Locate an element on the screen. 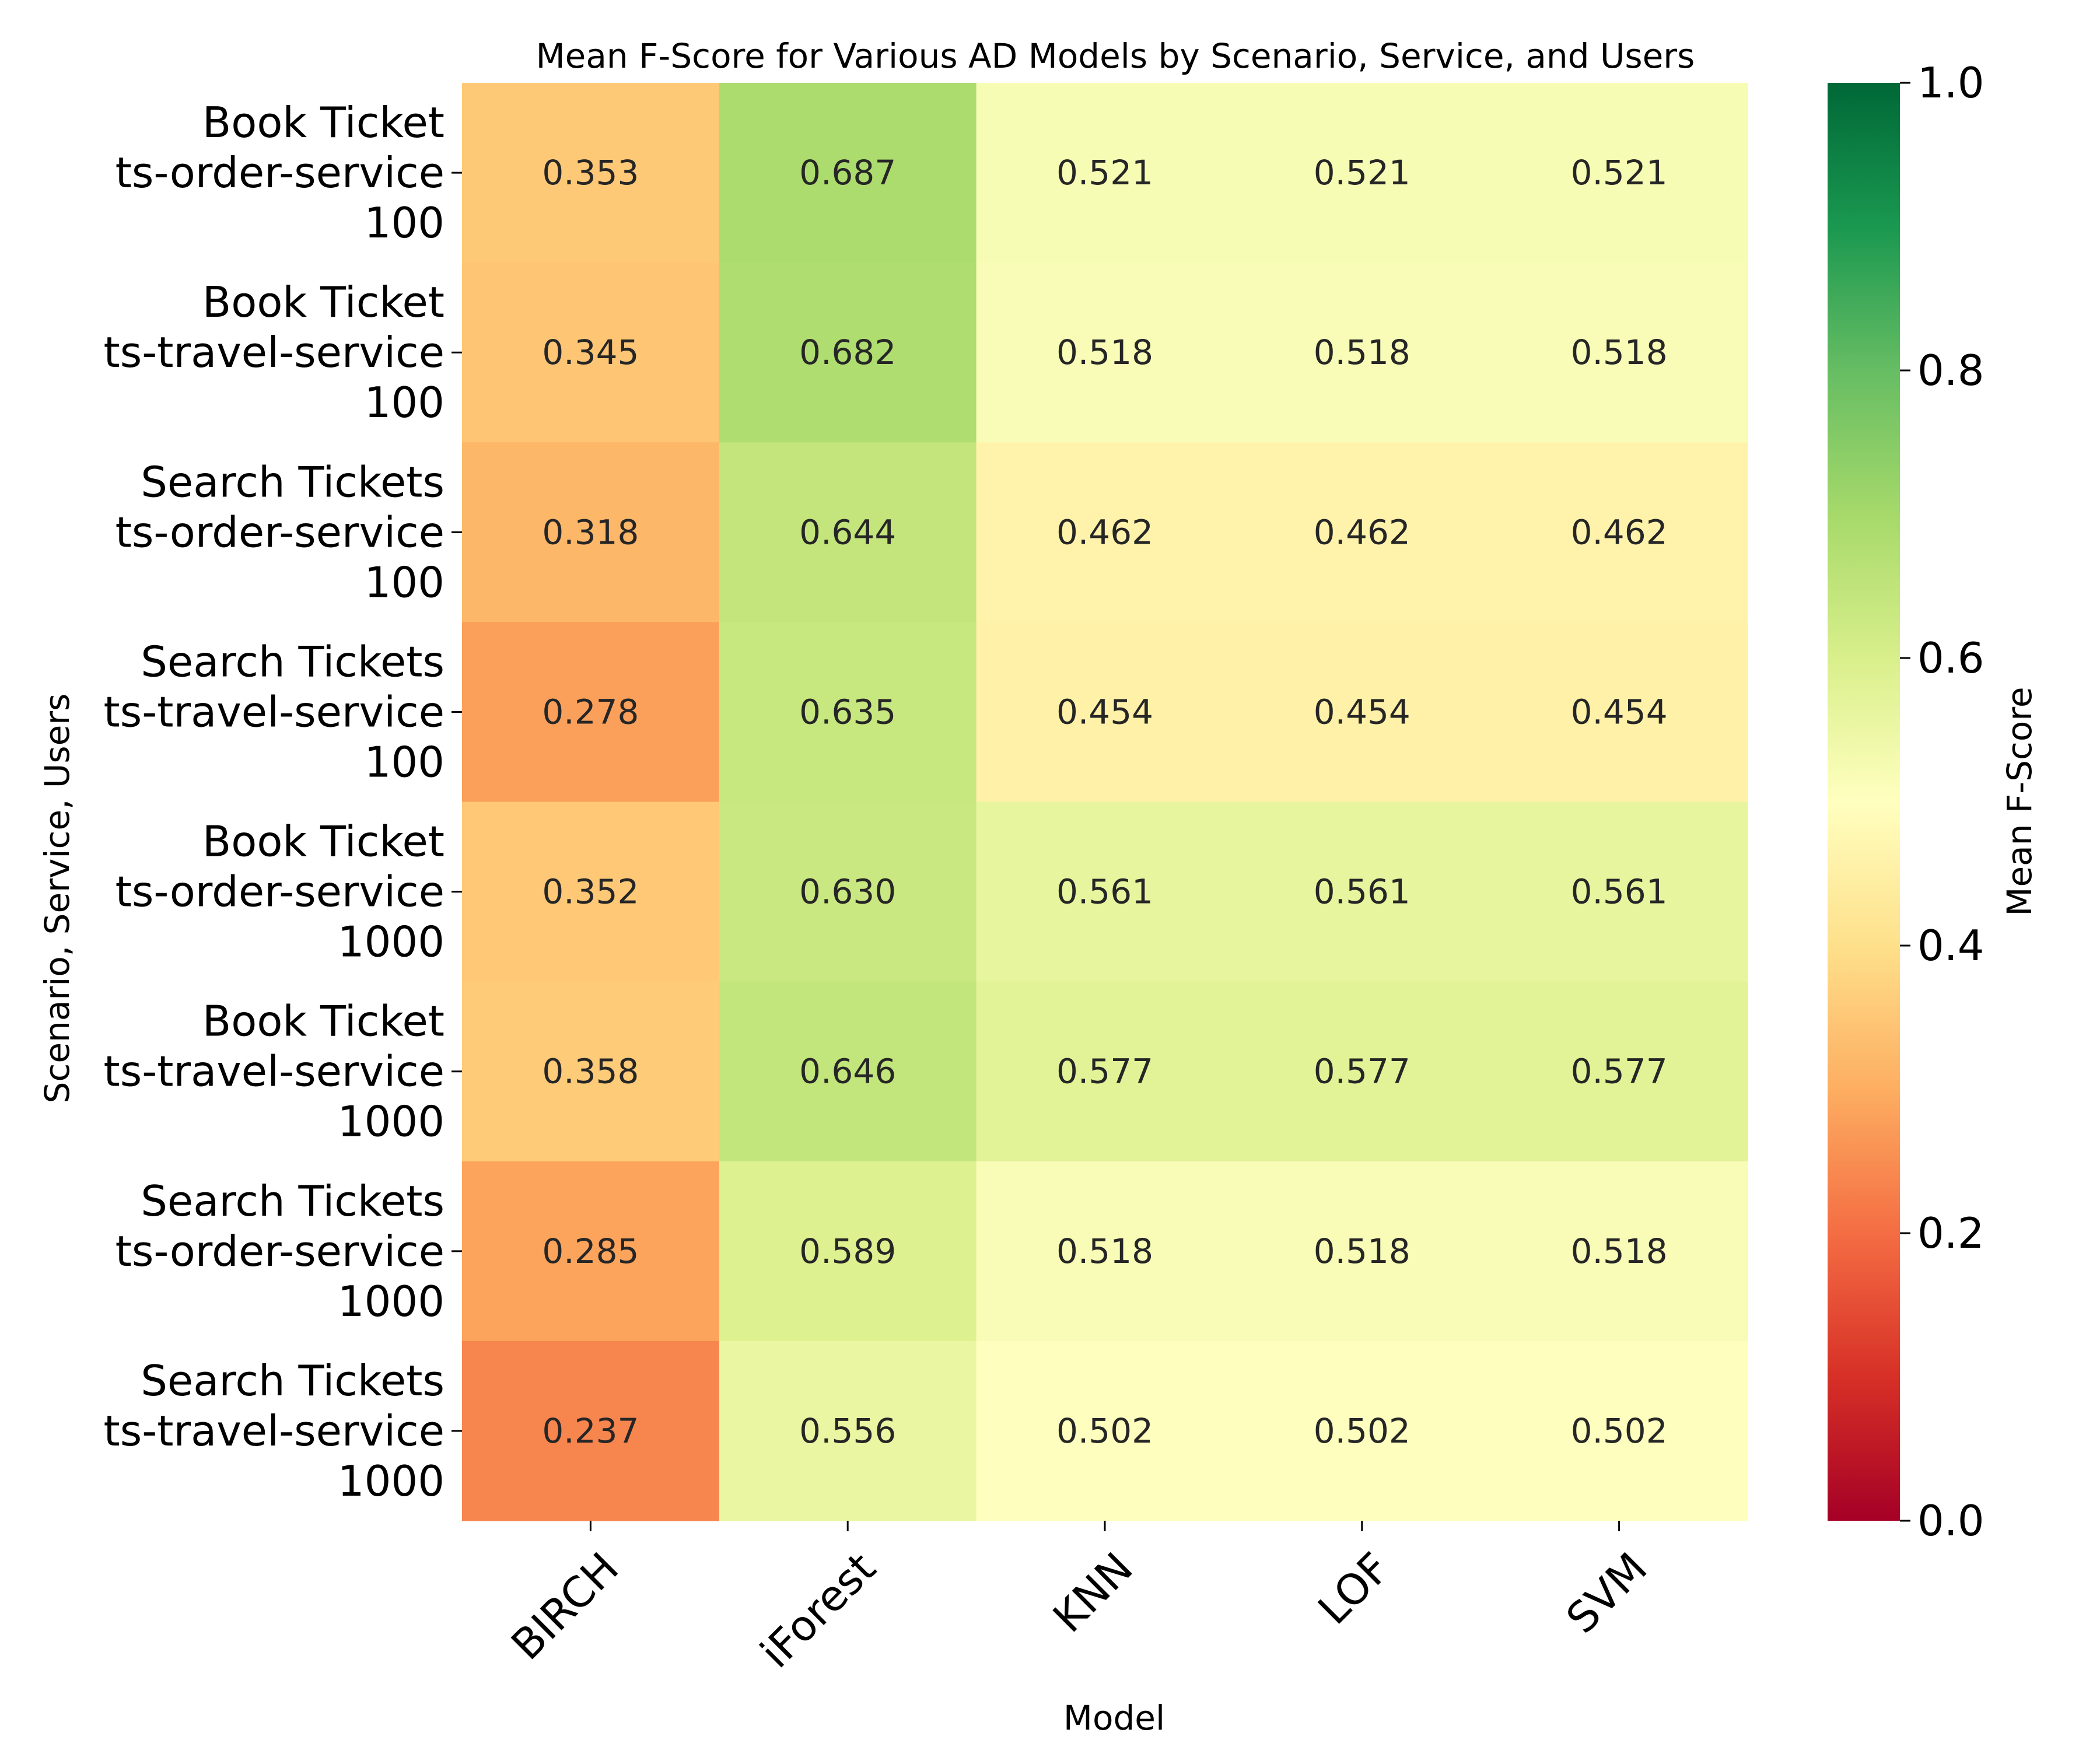 This screenshot has height=1750, width=2100. cell-value-label: 0.646 is located at coordinates (848, 1071).